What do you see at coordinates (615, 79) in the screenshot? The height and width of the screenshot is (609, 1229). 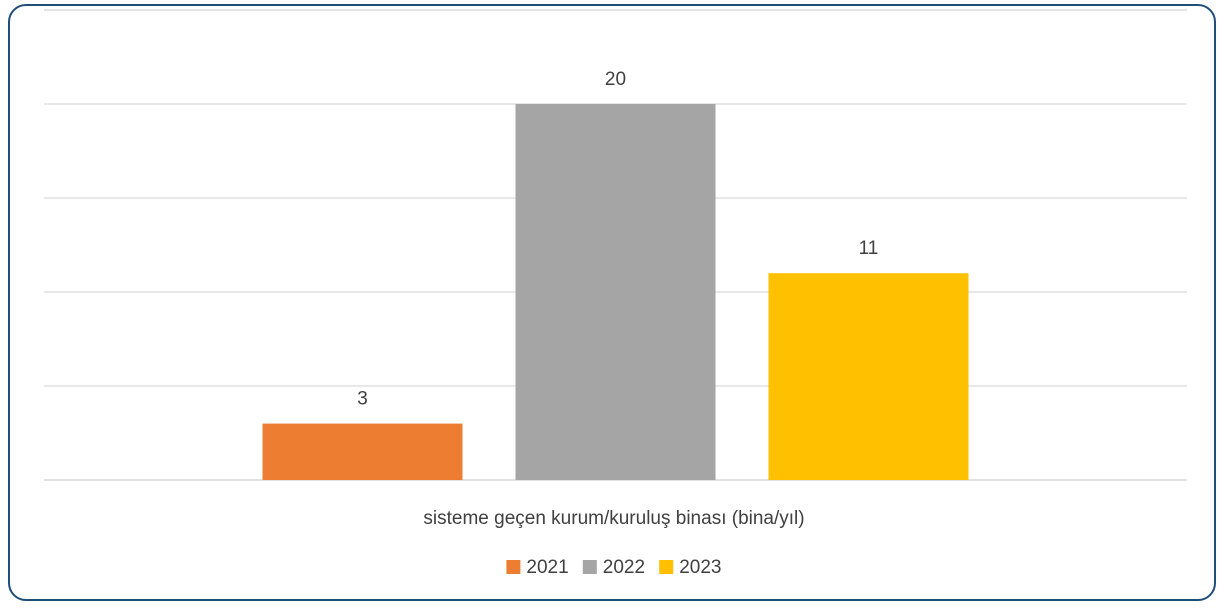 I see `data-label-2022: 20` at bounding box center [615, 79].